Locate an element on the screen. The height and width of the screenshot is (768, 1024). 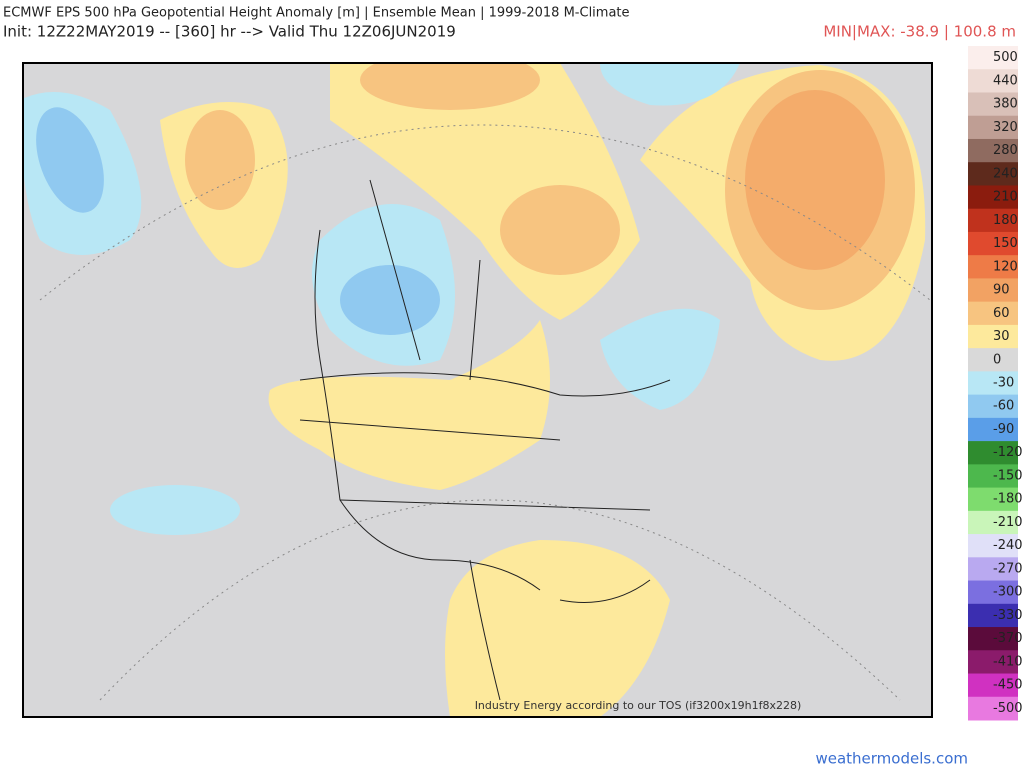
colorbar-label: -500 is located at coordinates (1008, 708).